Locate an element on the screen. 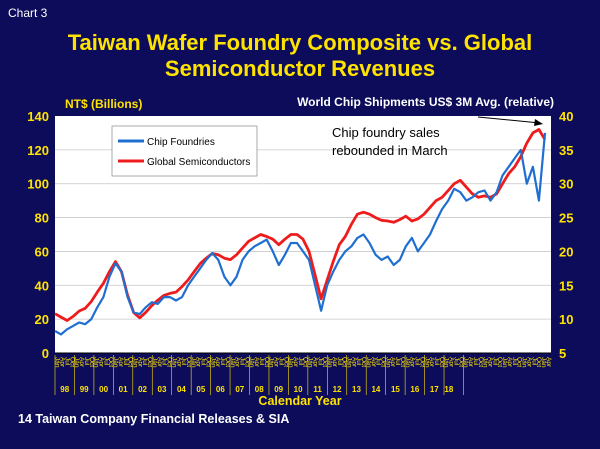 The image size is (600, 449). x-year-tick-label: 12 is located at coordinates (337, 389).